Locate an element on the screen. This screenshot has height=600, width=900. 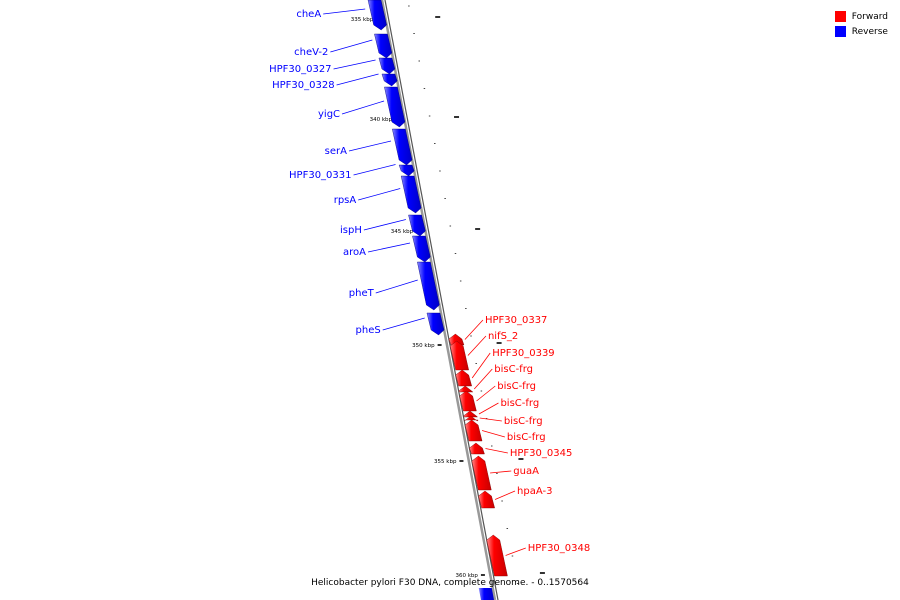
tick-label: 360 kbp is located at coordinates (466, 576).